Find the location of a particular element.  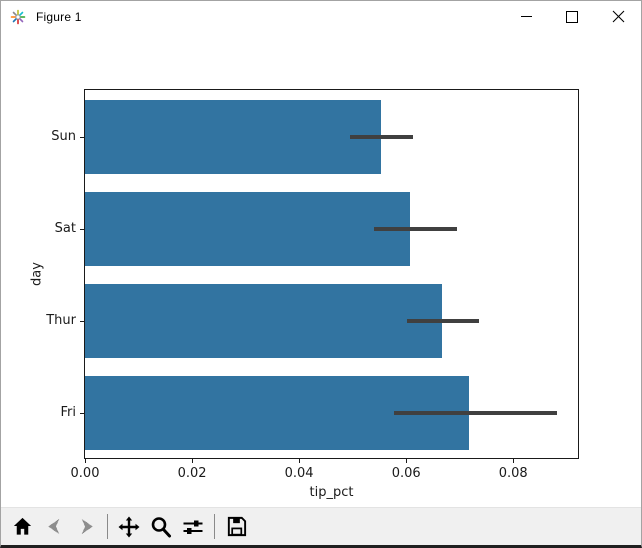

minimize-button is located at coordinates (526, 16).